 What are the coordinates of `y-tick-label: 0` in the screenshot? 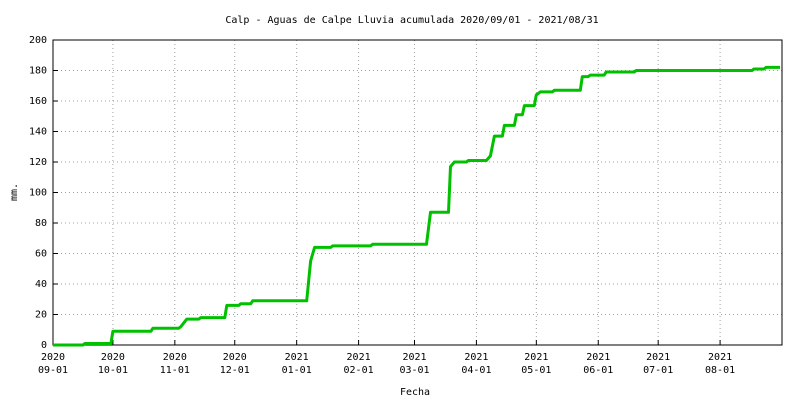 It's located at (44, 345).